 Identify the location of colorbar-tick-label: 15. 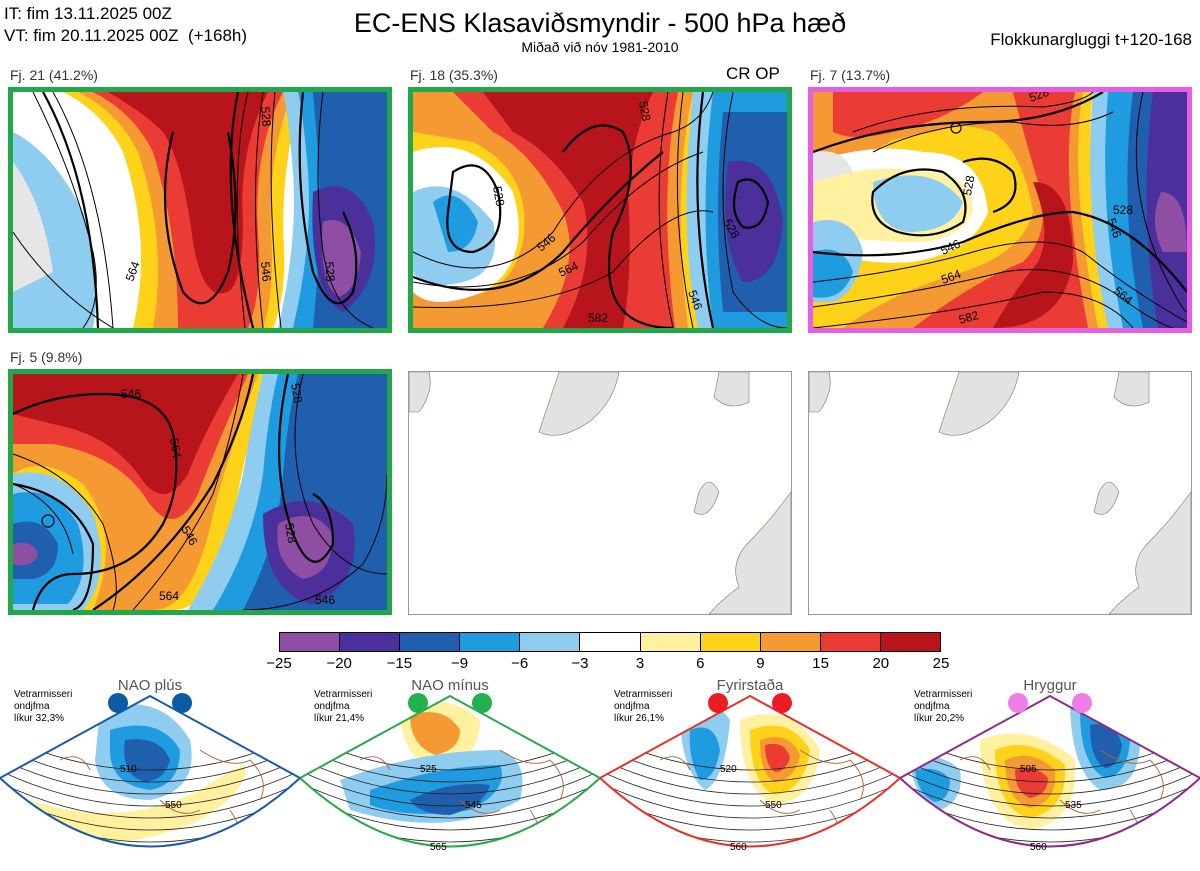
(820, 663).